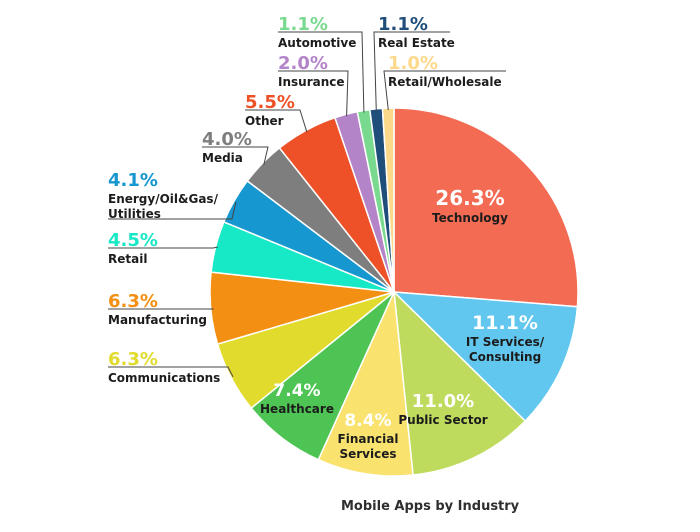 The width and height of the screenshot is (700, 532). I want to click on slice-value-other: 5.5%, so click(270, 102).